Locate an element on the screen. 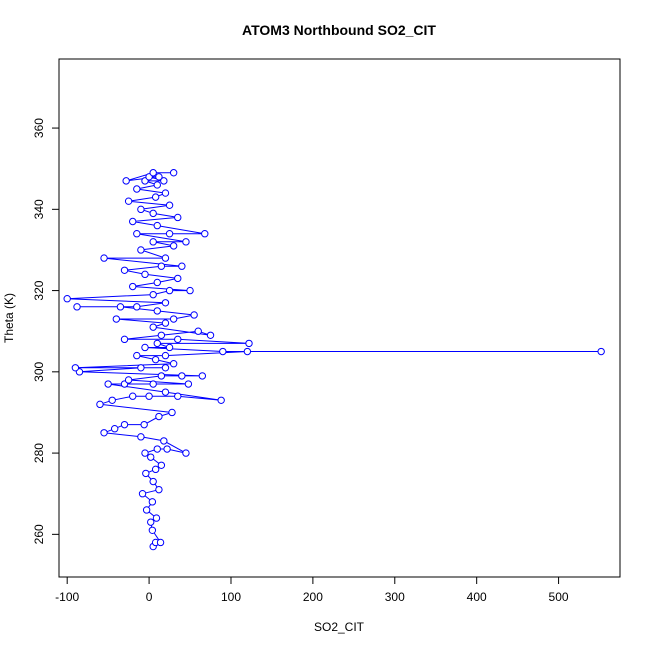 This screenshot has height=650, width=650. y-tick-label: 280 is located at coordinates (39, 453).